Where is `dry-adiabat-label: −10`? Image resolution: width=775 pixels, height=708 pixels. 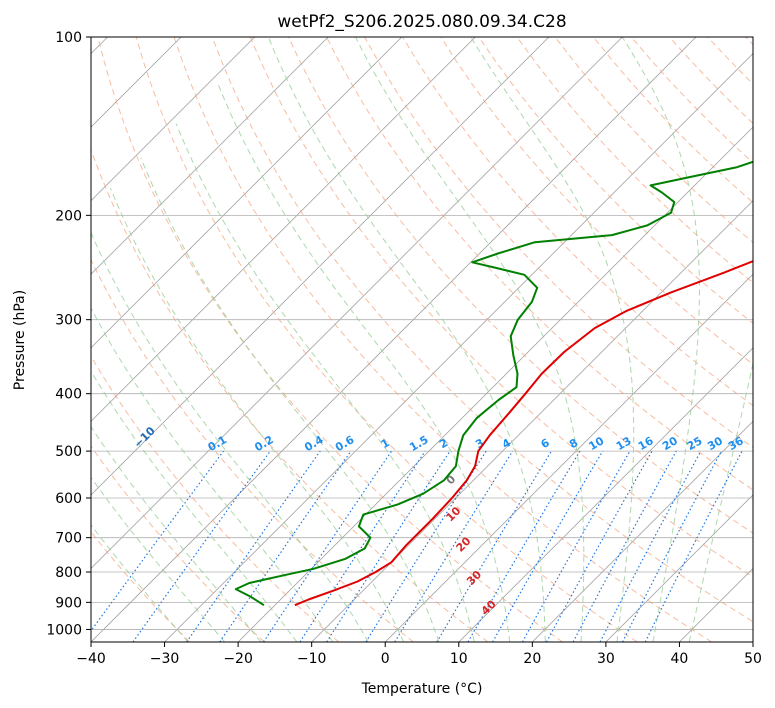 dry-adiabat-label: −10 is located at coordinates (144, 437).